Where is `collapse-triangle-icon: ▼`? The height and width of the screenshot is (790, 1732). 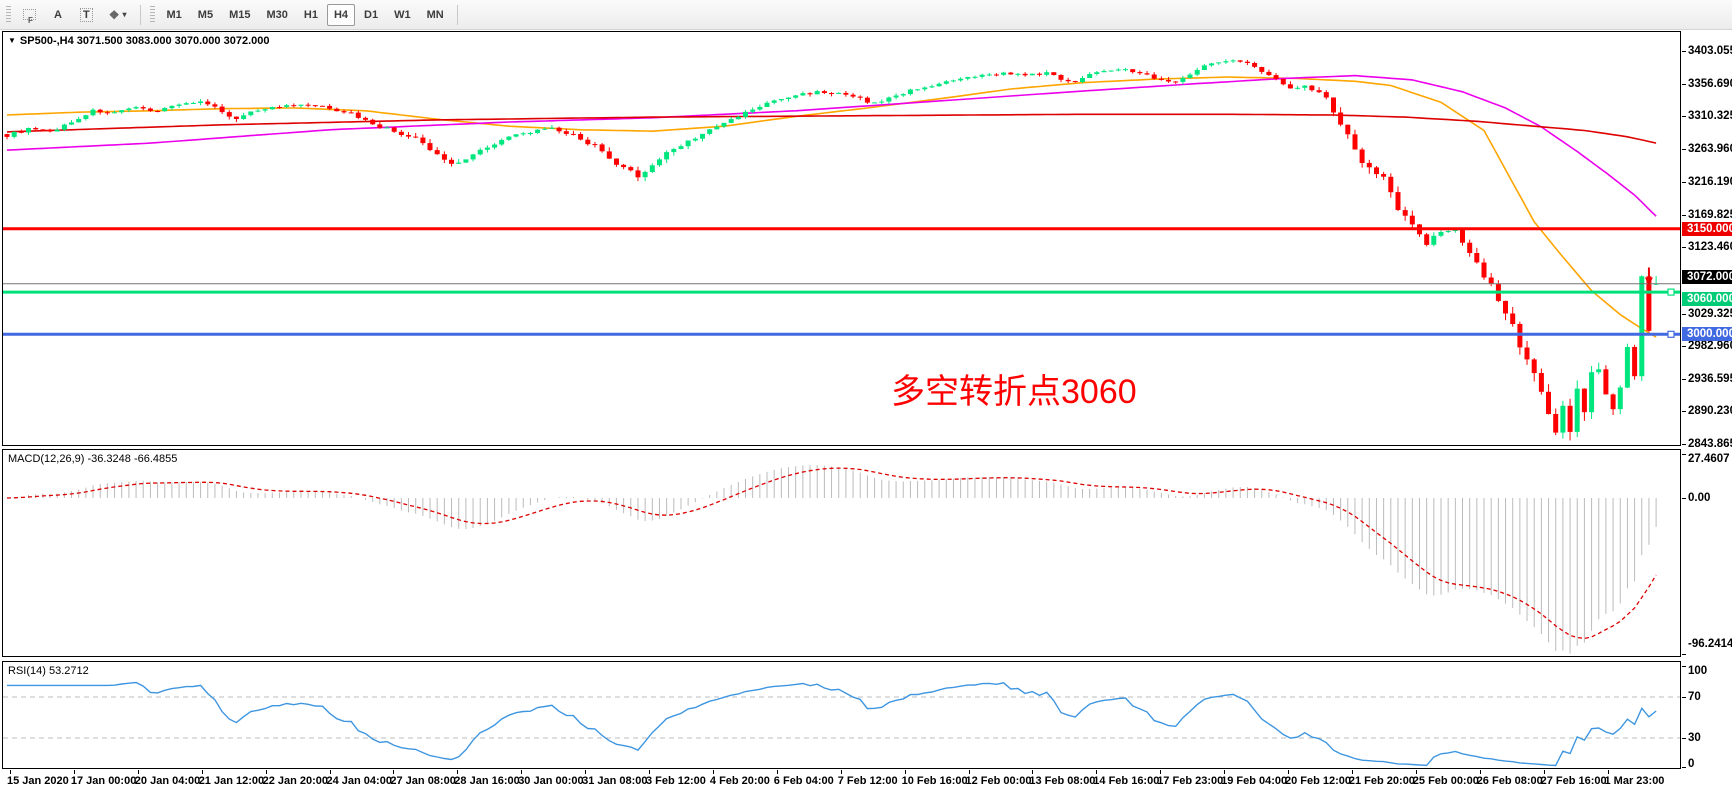
collapse-triangle-icon: ▼ is located at coordinates (12, 40).